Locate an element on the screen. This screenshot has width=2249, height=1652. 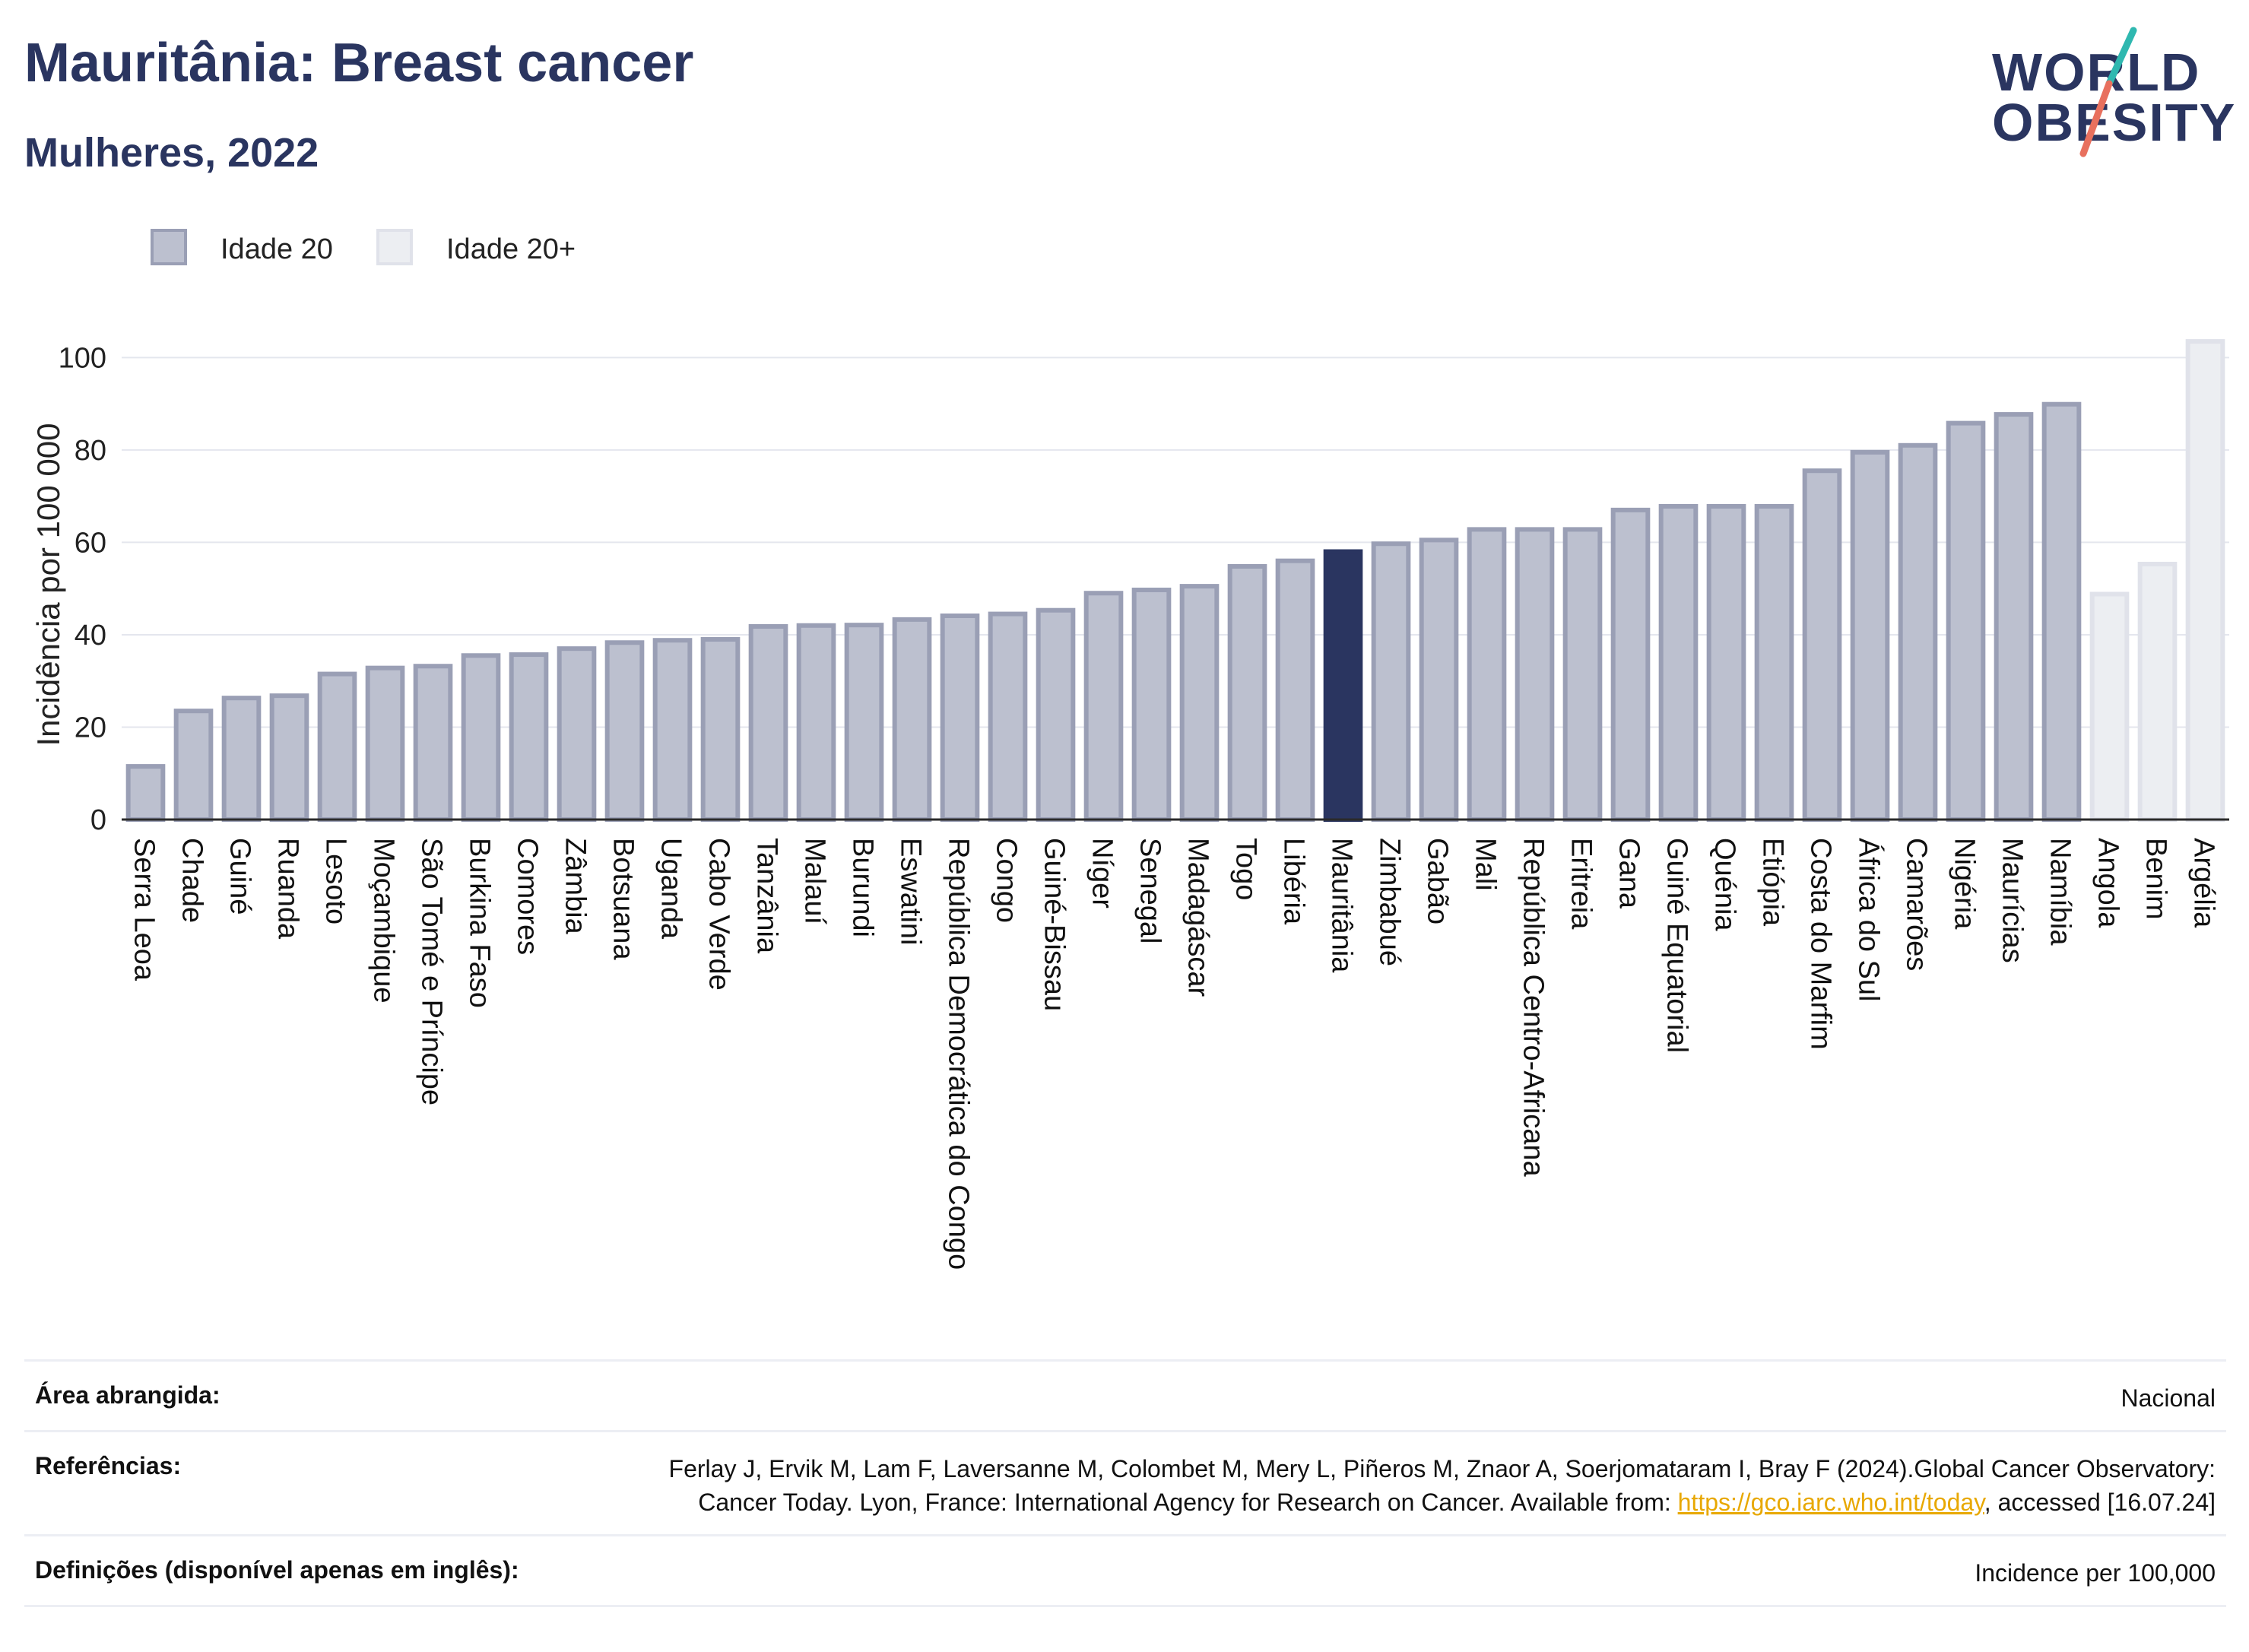
y-axis-title: Incidência por 100 000 is located at coordinates (48, 585).